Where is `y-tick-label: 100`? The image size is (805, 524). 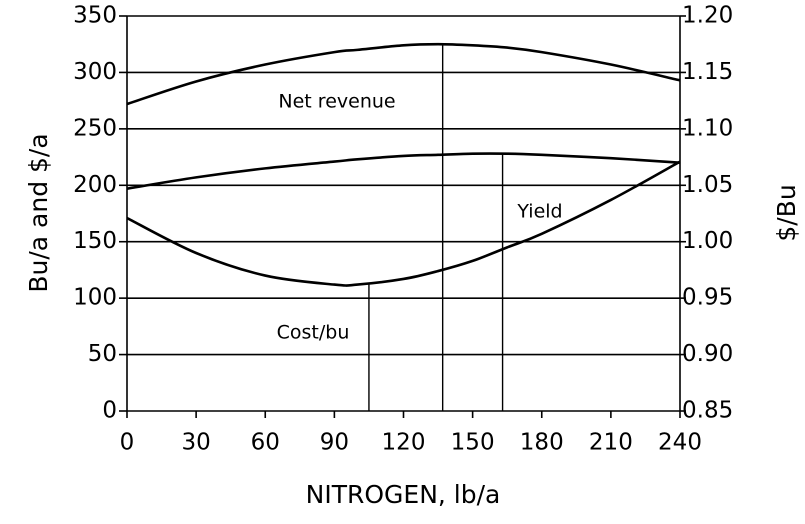 y-tick-label: 100 is located at coordinates (95, 298).